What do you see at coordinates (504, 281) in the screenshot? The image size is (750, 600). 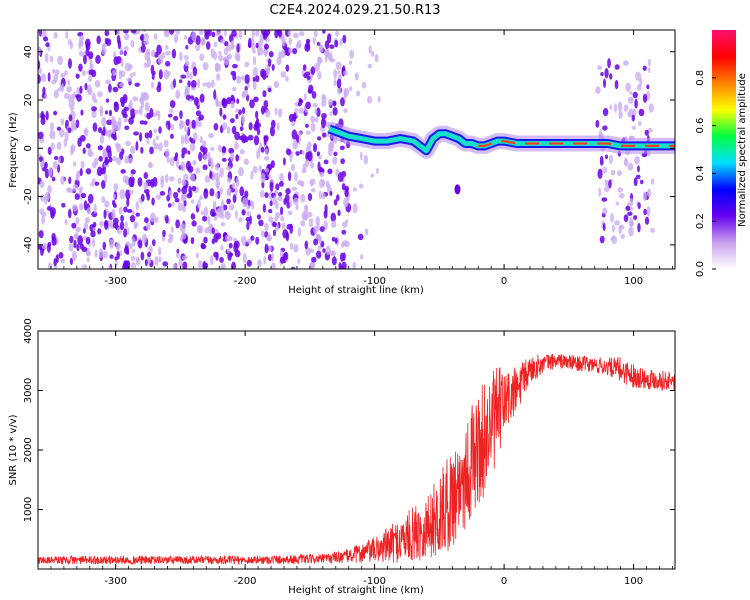 I see `x-tick-label: 0` at bounding box center [504, 281].